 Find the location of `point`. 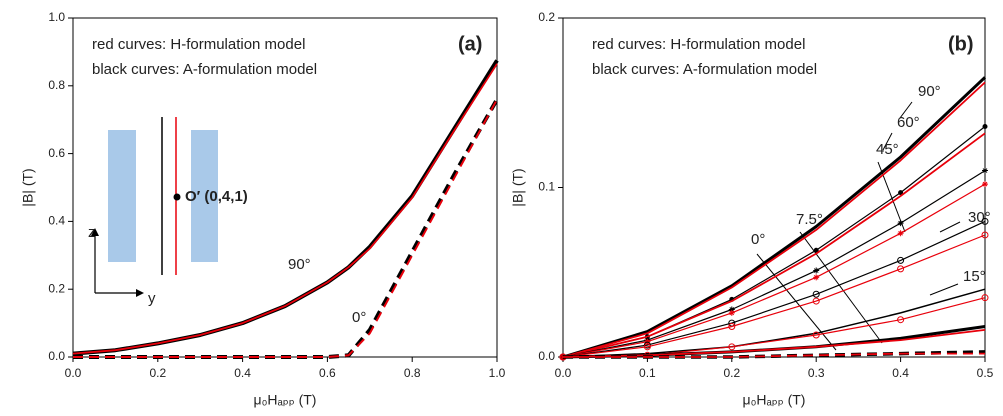

point is located at coordinates (177, 197).